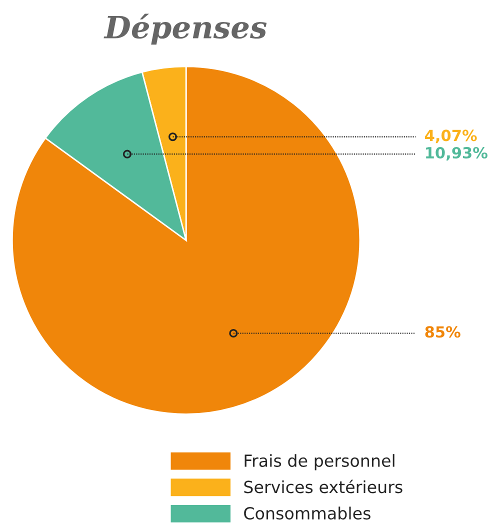  I want to click on data-label: 85%, so click(442, 332).